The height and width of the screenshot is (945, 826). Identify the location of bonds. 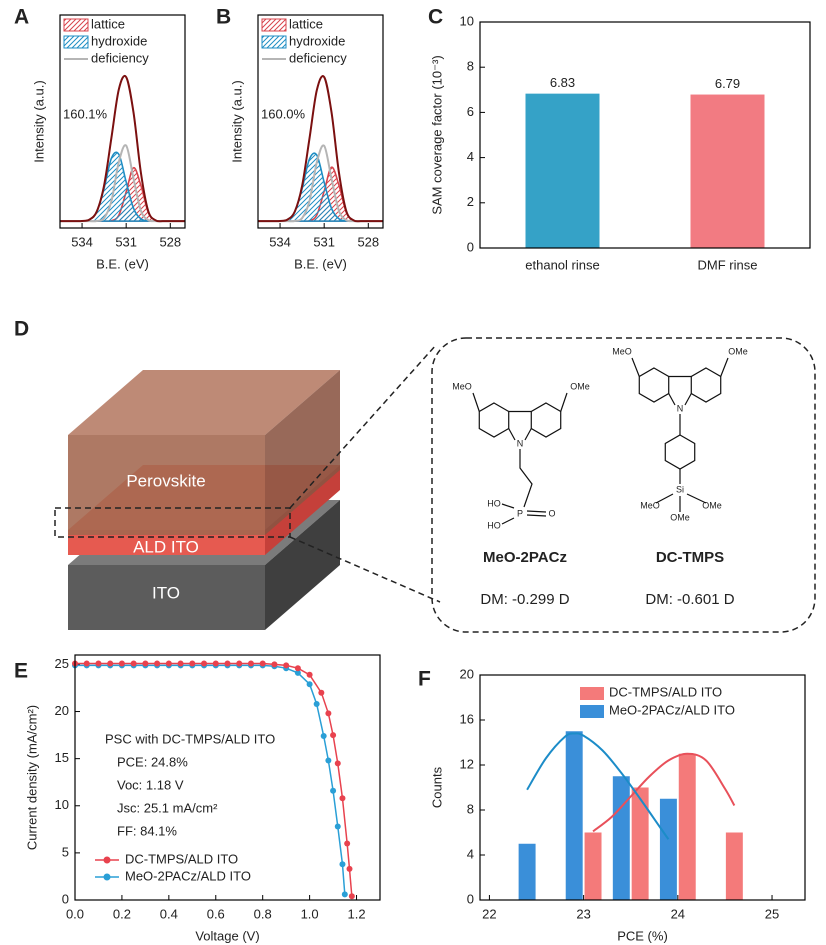
(680, 434).